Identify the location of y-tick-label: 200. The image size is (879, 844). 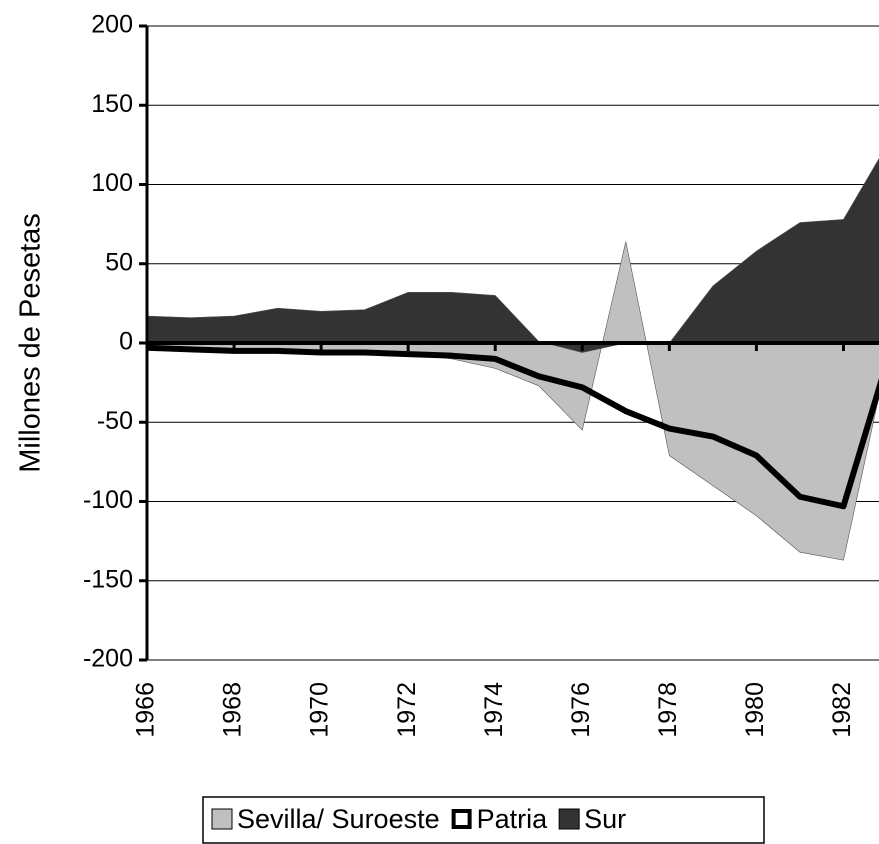
(112, 25).